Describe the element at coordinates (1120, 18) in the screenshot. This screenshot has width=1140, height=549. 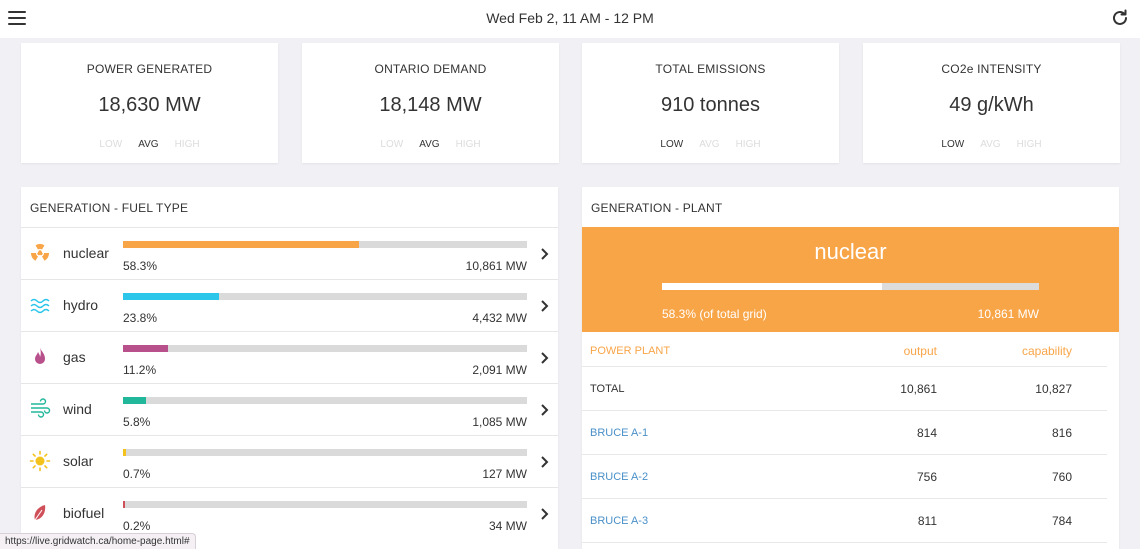
I see `refresh-icon` at that location.